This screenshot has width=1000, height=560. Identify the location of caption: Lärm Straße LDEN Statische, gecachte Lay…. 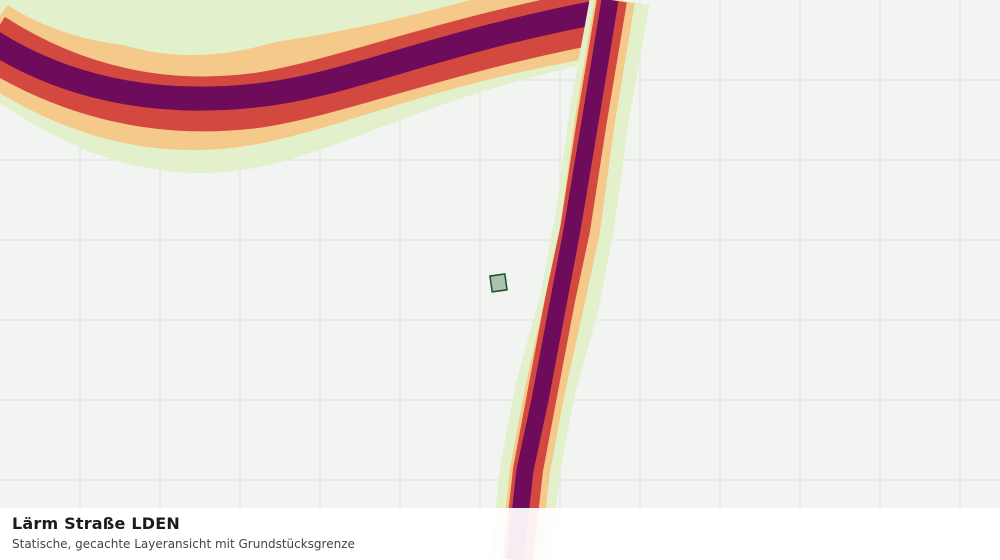
(500, 534).